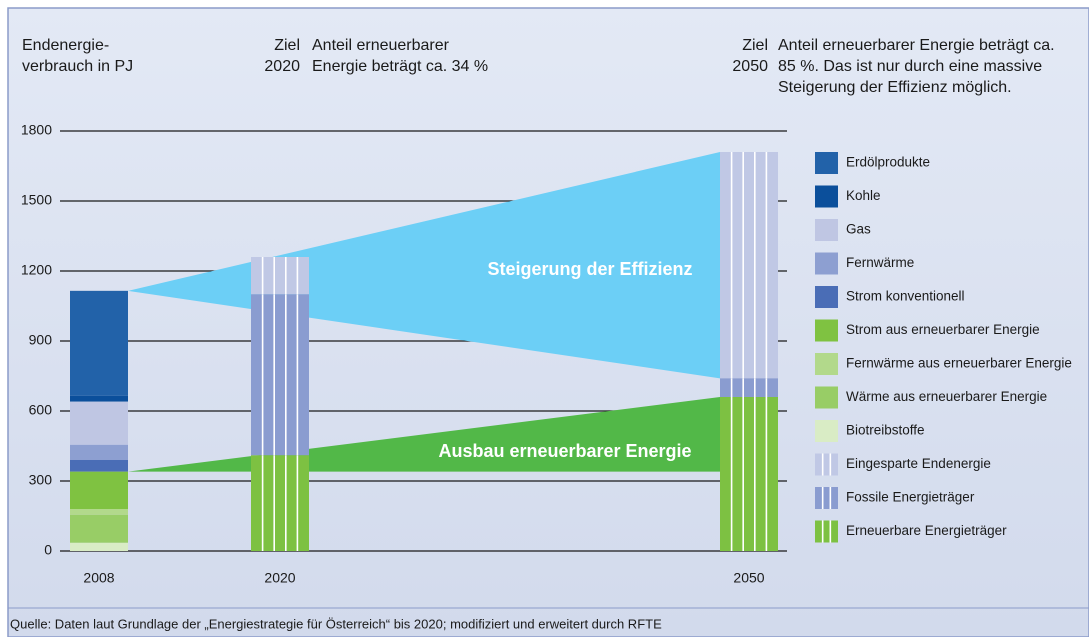 This screenshot has width=1089, height=637. What do you see at coordinates (895, 87) in the screenshot?
I see `annotation-text: Steigerung der Effizienz möglich.` at bounding box center [895, 87].